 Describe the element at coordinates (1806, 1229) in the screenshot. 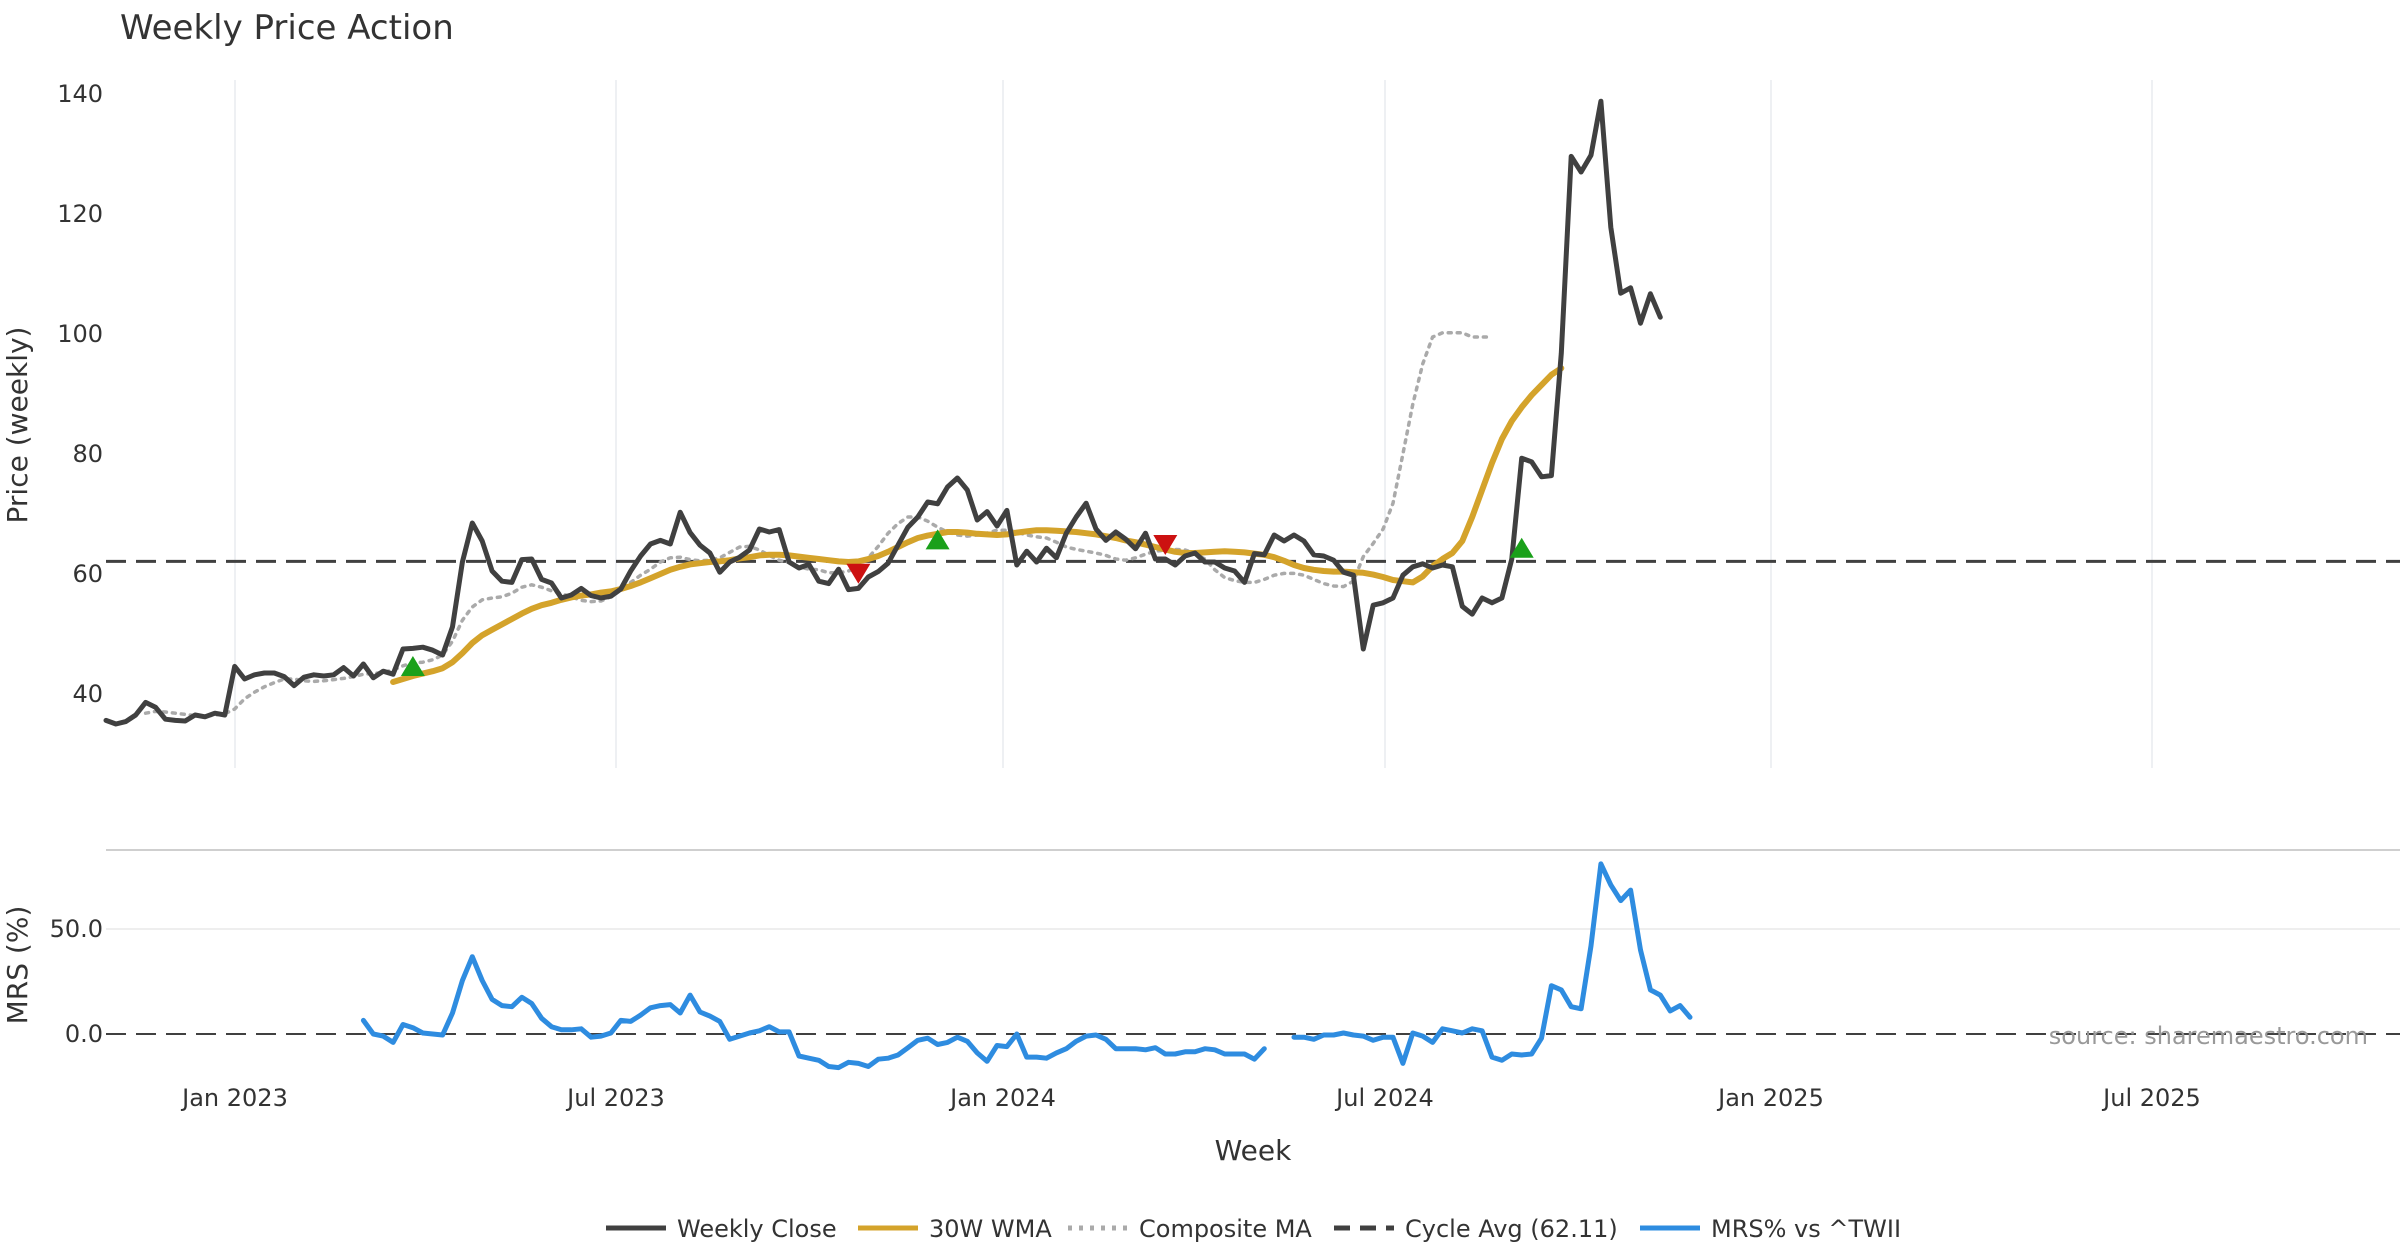

I see `legend-label: MRS% vs ^TWII` at that location.